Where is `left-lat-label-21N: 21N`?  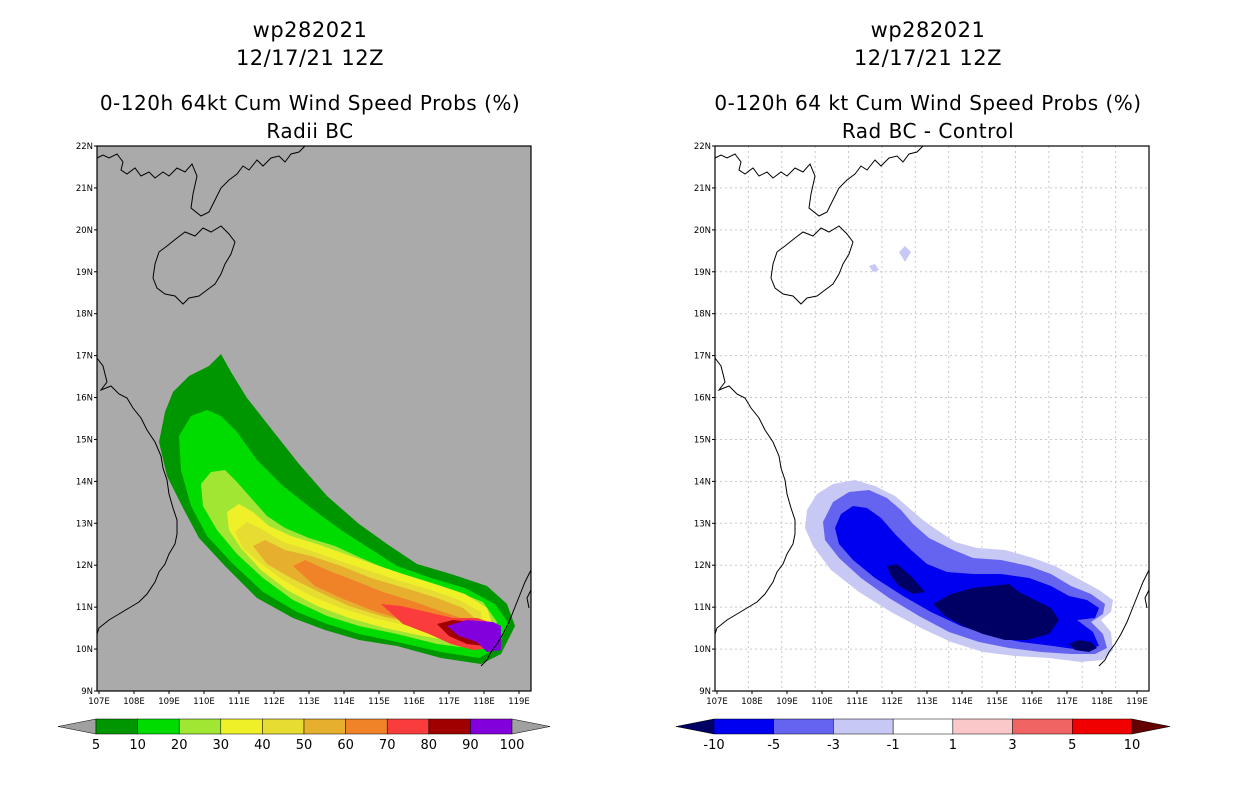 left-lat-label-21N: 21N is located at coordinates (84, 189).